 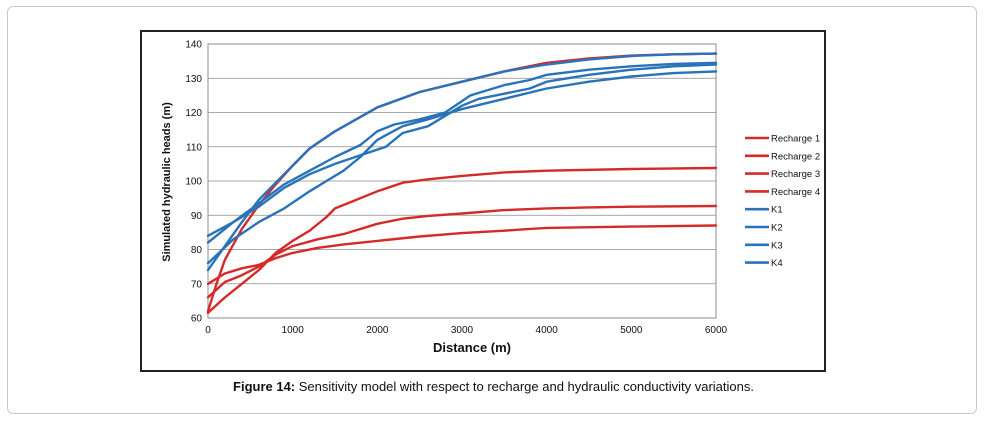 What do you see at coordinates (462, 330) in the screenshot?
I see `x-tick-label: 3000` at bounding box center [462, 330].